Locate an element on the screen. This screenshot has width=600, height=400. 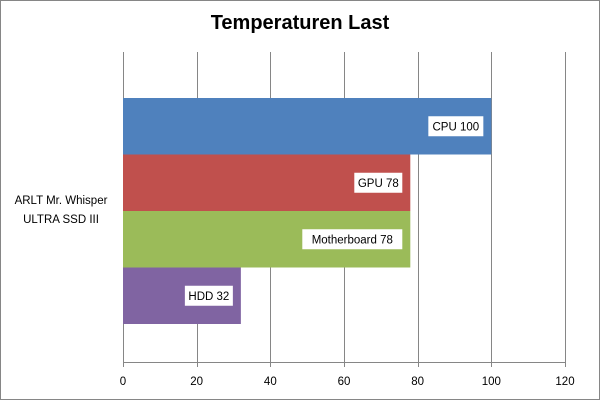
x-tick-label-80: 80 is located at coordinates (417, 382).